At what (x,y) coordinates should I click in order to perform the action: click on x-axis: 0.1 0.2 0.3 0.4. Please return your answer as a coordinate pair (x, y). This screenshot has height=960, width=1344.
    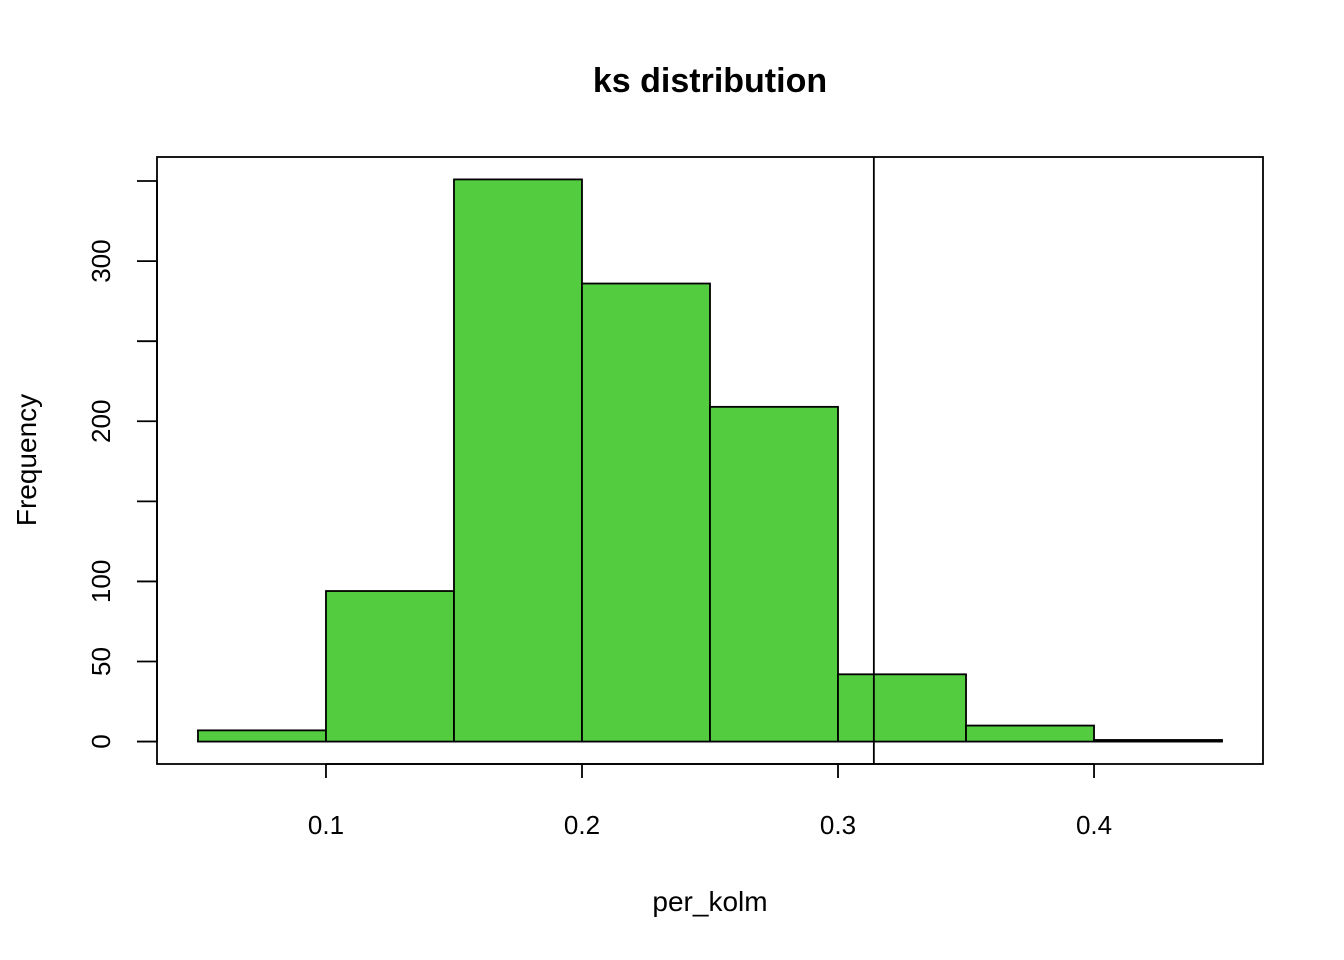
    Looking at the image, I should click on (710, 801).